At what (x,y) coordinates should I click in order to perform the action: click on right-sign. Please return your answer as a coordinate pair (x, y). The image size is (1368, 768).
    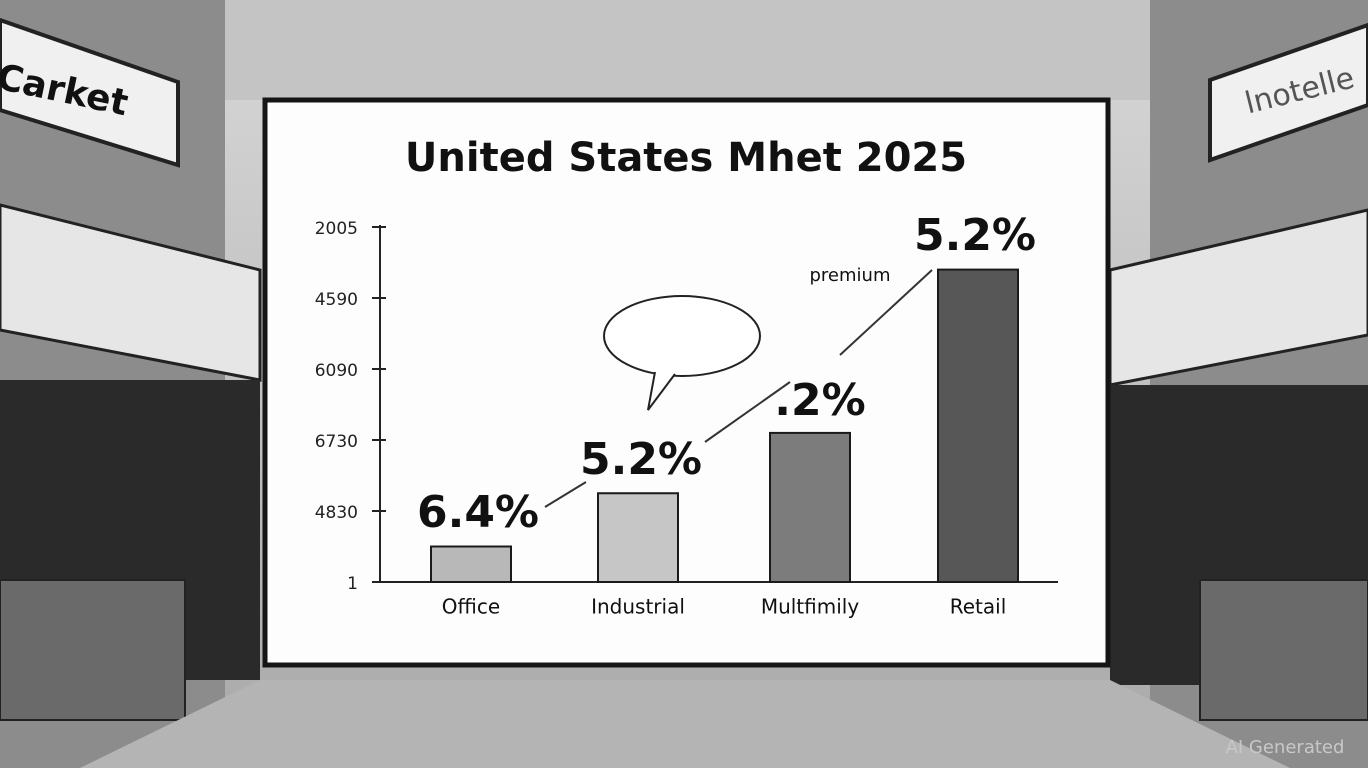
    Looking at the image, I should click on (1288, 92).